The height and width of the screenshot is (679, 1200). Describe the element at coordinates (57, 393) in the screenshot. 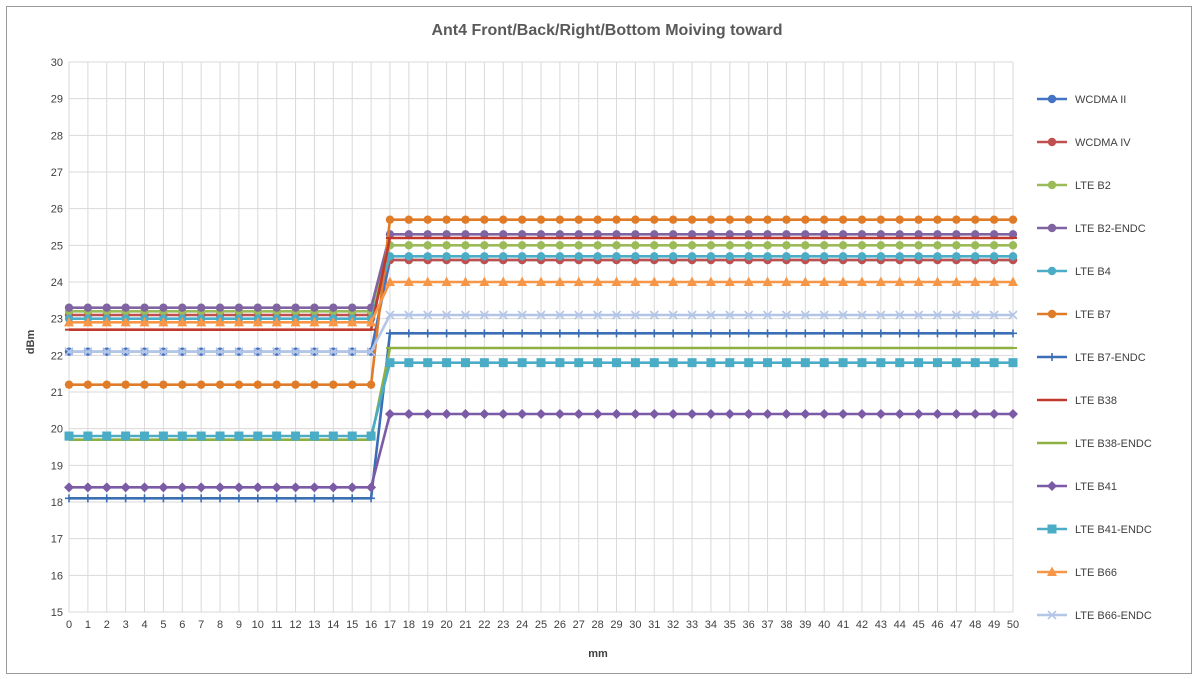

I see `y-tick-label: 21` at that location.